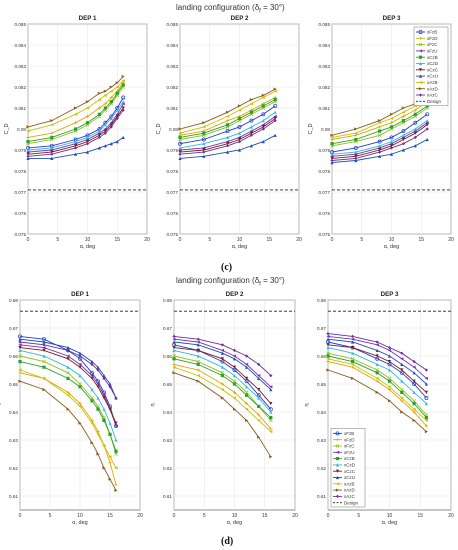 Image resolution: width=458 pixels, height=550 pixels. I want to click on p1-point-xCzD, so click(99, 131).